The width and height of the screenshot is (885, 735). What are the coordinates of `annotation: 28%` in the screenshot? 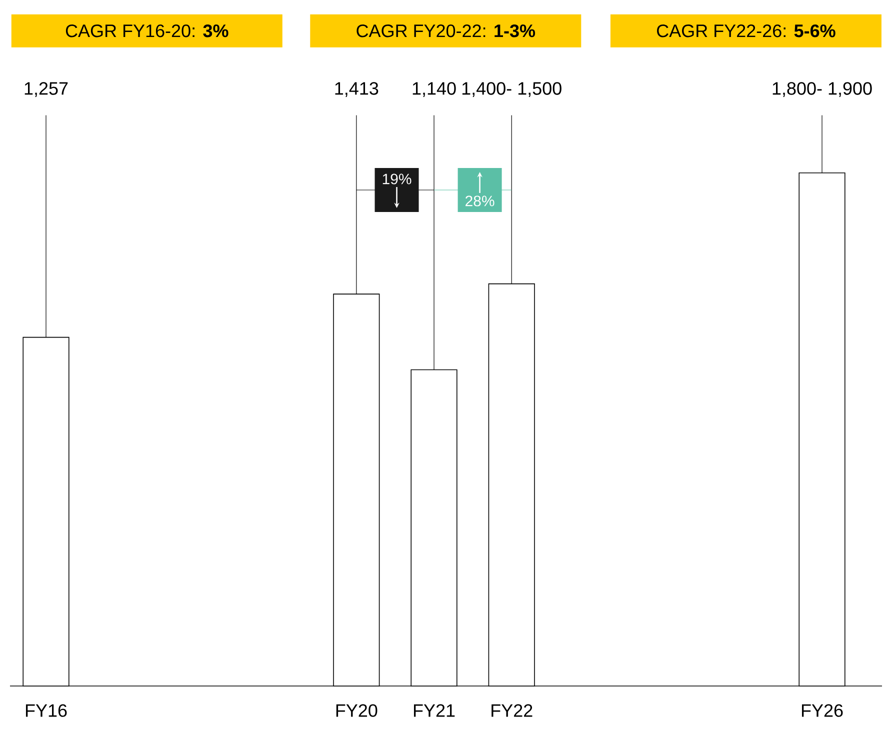 It's located at (480, 201).